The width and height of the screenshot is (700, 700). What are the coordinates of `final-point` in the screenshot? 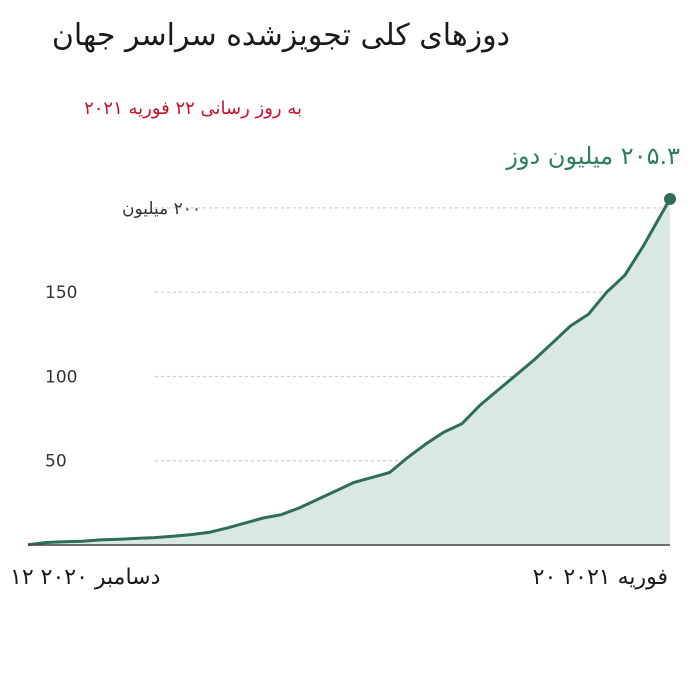 It's located at (670, 199).